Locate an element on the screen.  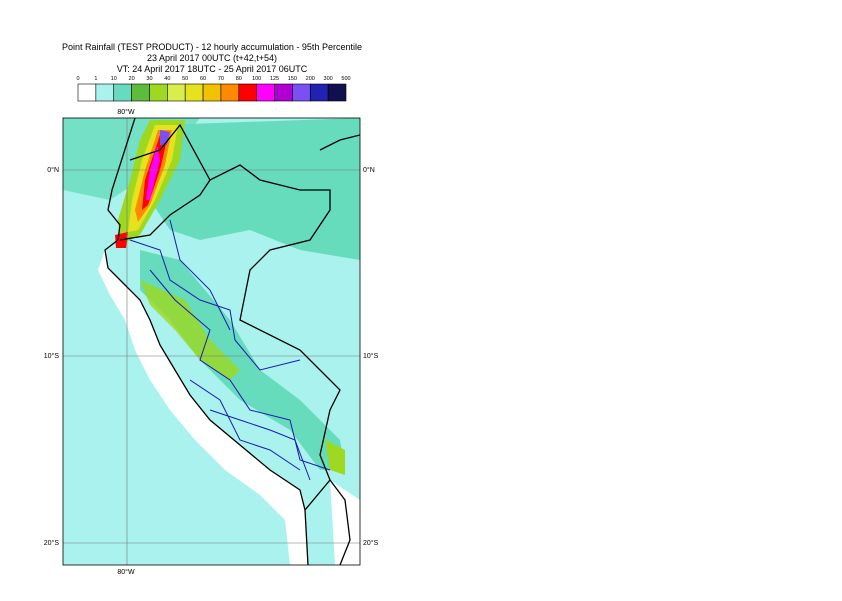
colorbar-label: 300 is located at coordinates (328, 79).